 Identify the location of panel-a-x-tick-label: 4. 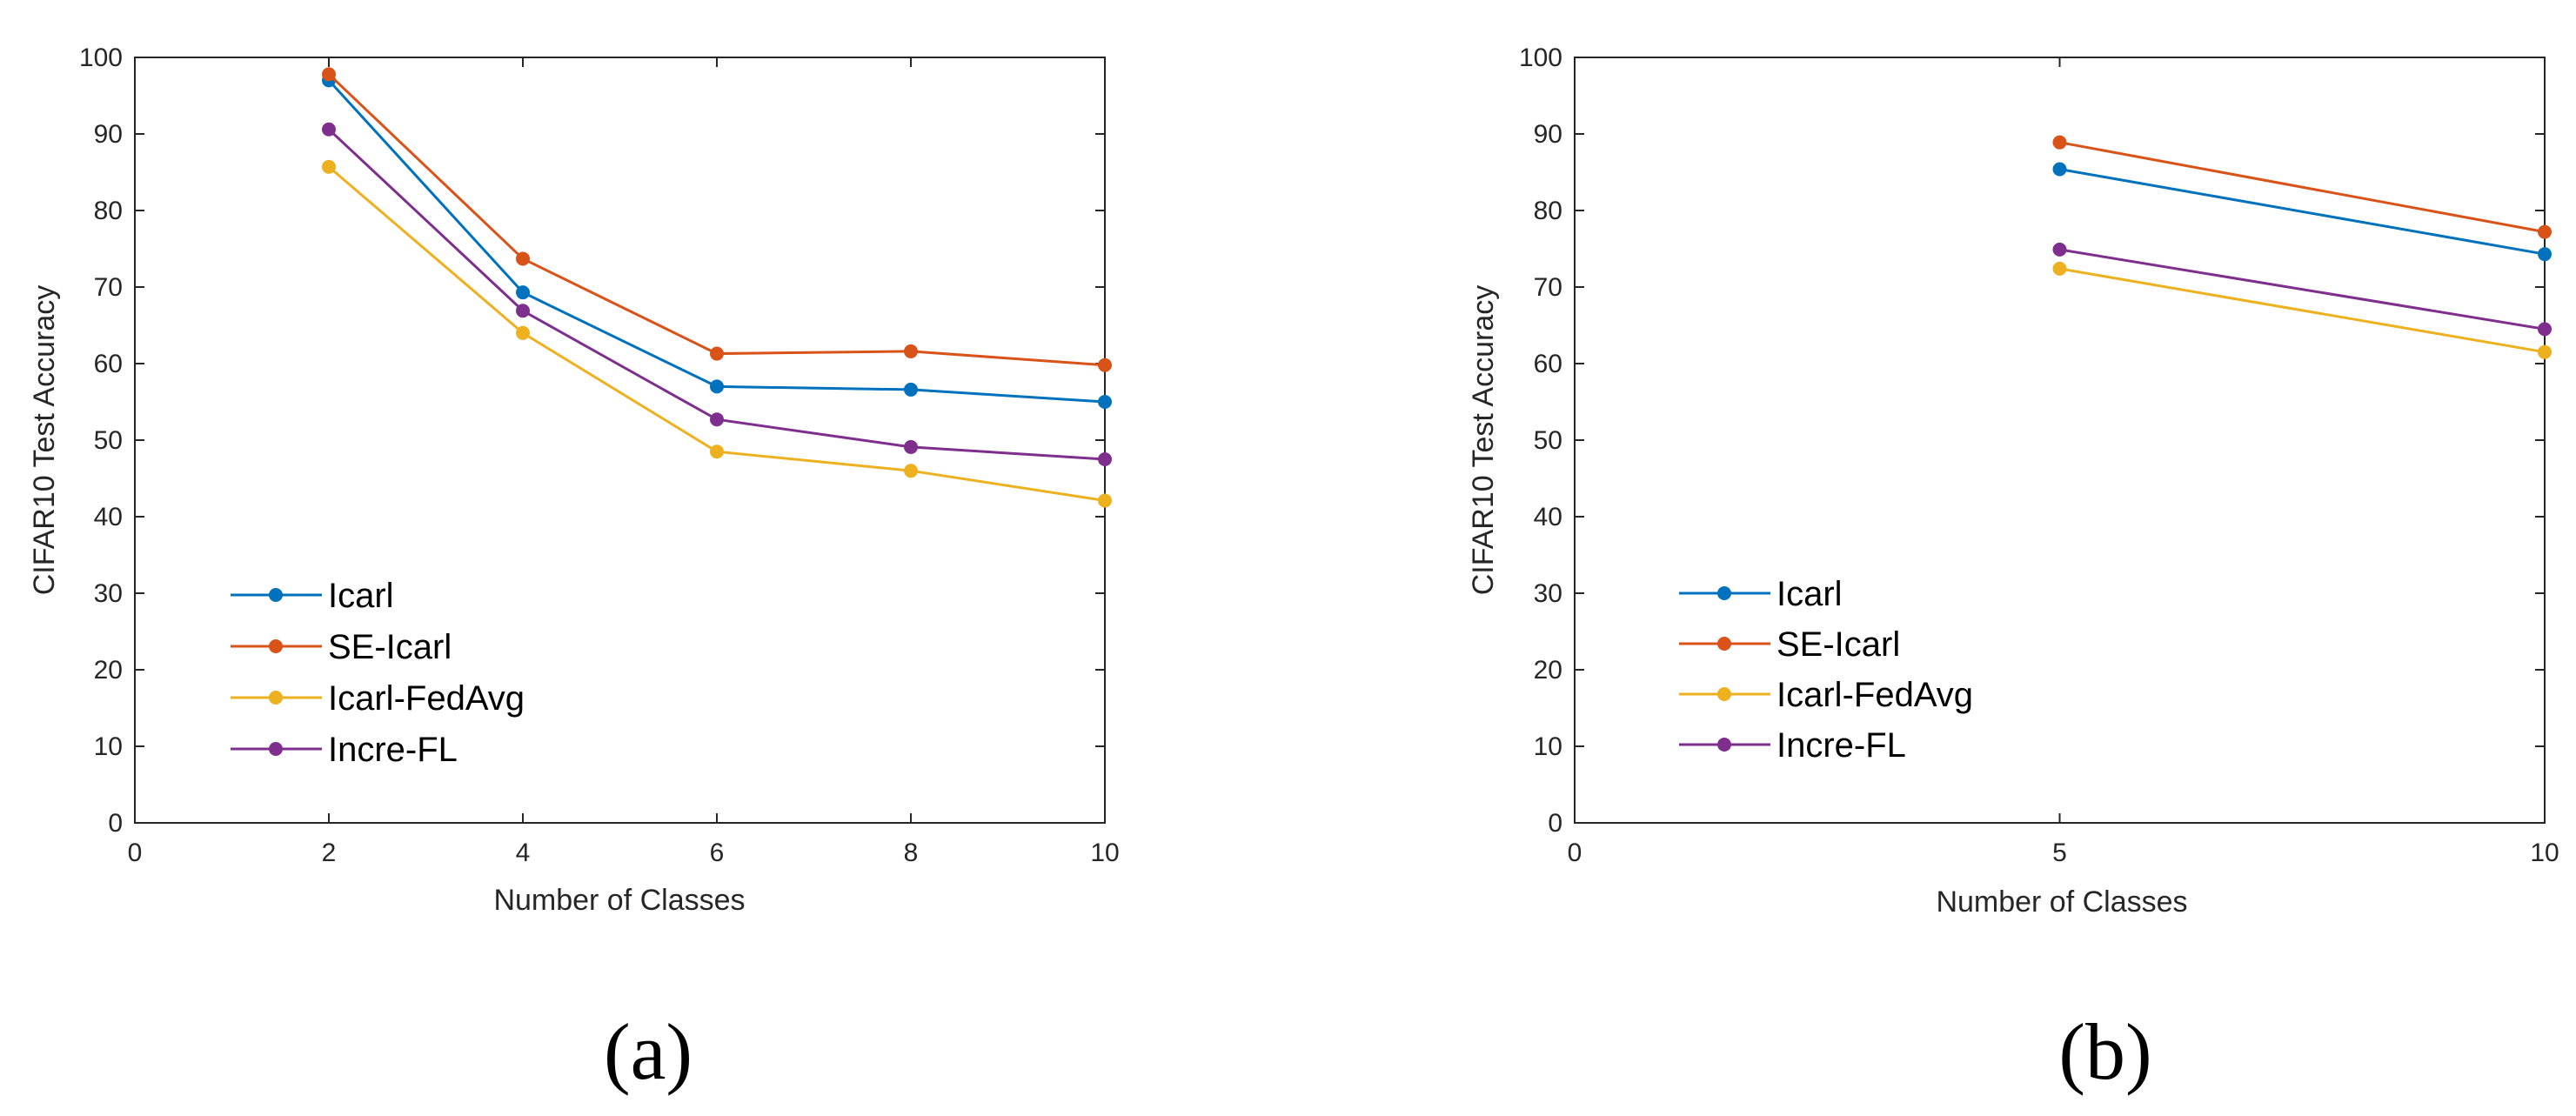
(523, 853).